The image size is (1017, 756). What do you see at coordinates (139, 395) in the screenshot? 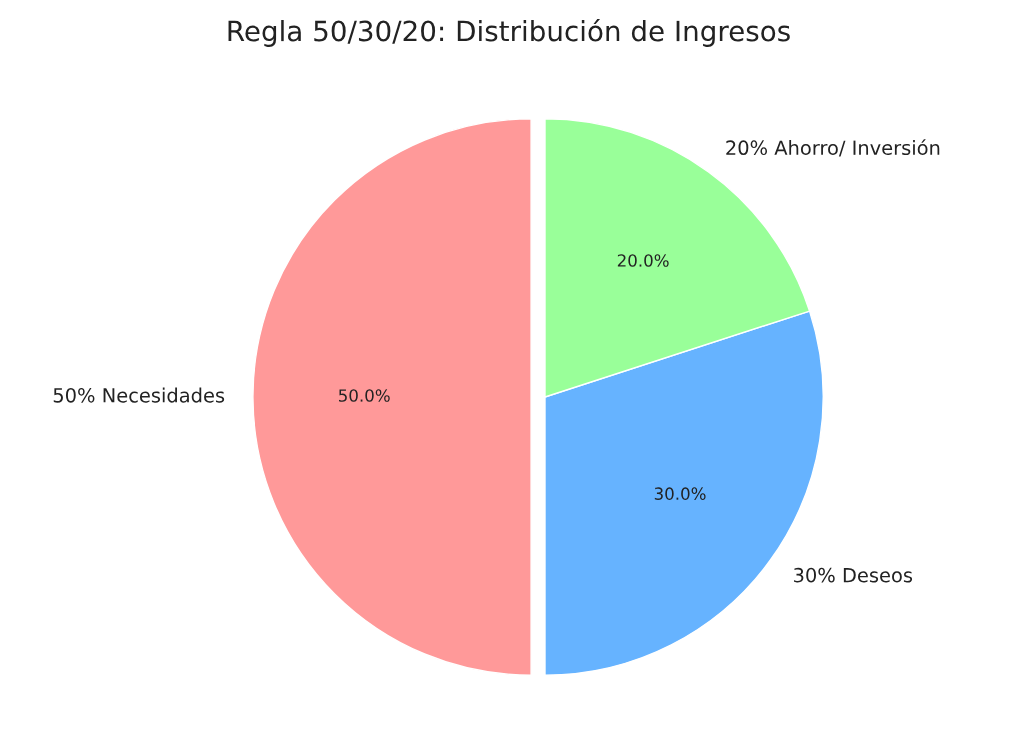
I see `slice-label: 50% Necesidades` at bounding box center [139, 395].